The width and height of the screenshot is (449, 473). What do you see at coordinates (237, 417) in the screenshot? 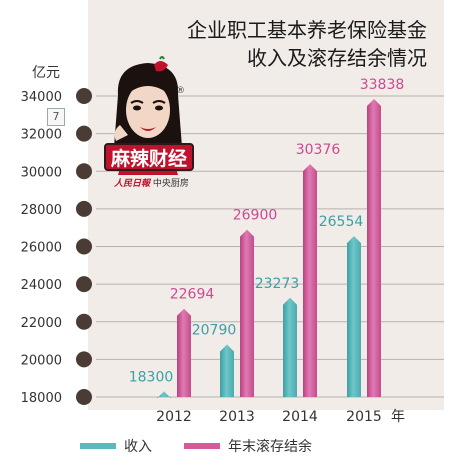
I see `x-tick-label-2013: 2013` at bounding box center [237, 417].